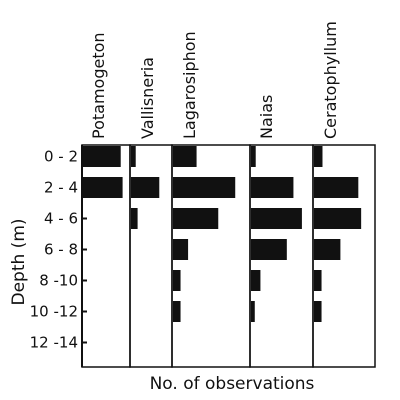  I want to click on species-panel: Ceratophyllum, so click(344, 194).